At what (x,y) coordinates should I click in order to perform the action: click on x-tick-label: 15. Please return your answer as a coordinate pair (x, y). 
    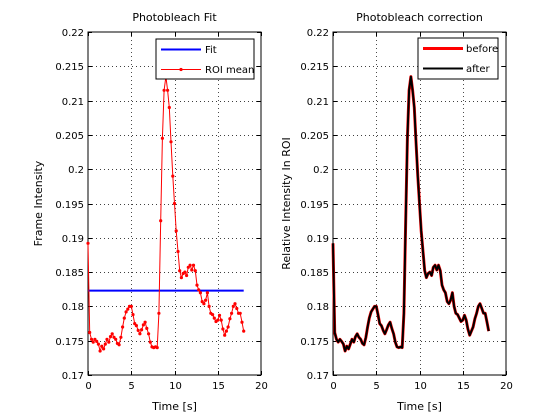
    Looking at the image, I should click on (463, 386).